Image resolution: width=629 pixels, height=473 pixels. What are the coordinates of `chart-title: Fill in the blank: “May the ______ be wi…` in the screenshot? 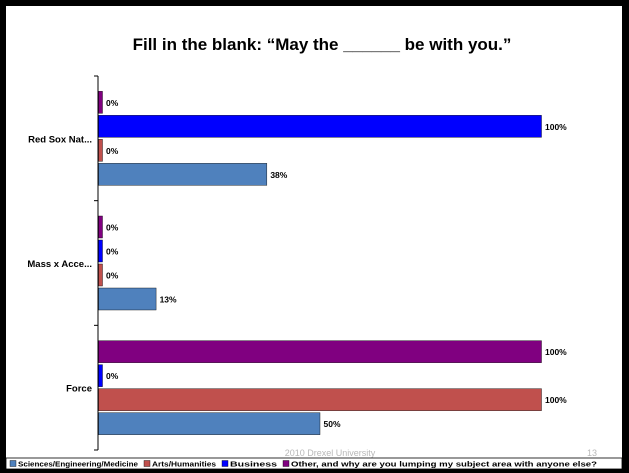 It's located at (322, 44).